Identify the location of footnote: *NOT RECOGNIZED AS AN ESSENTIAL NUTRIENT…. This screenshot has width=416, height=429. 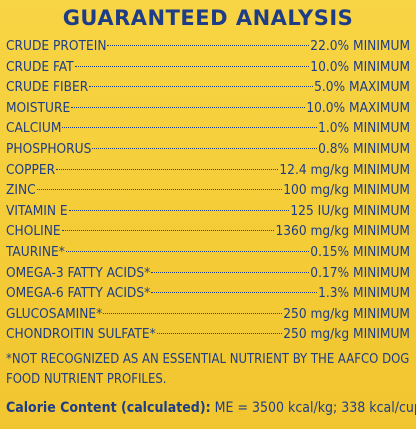
(208, 369).